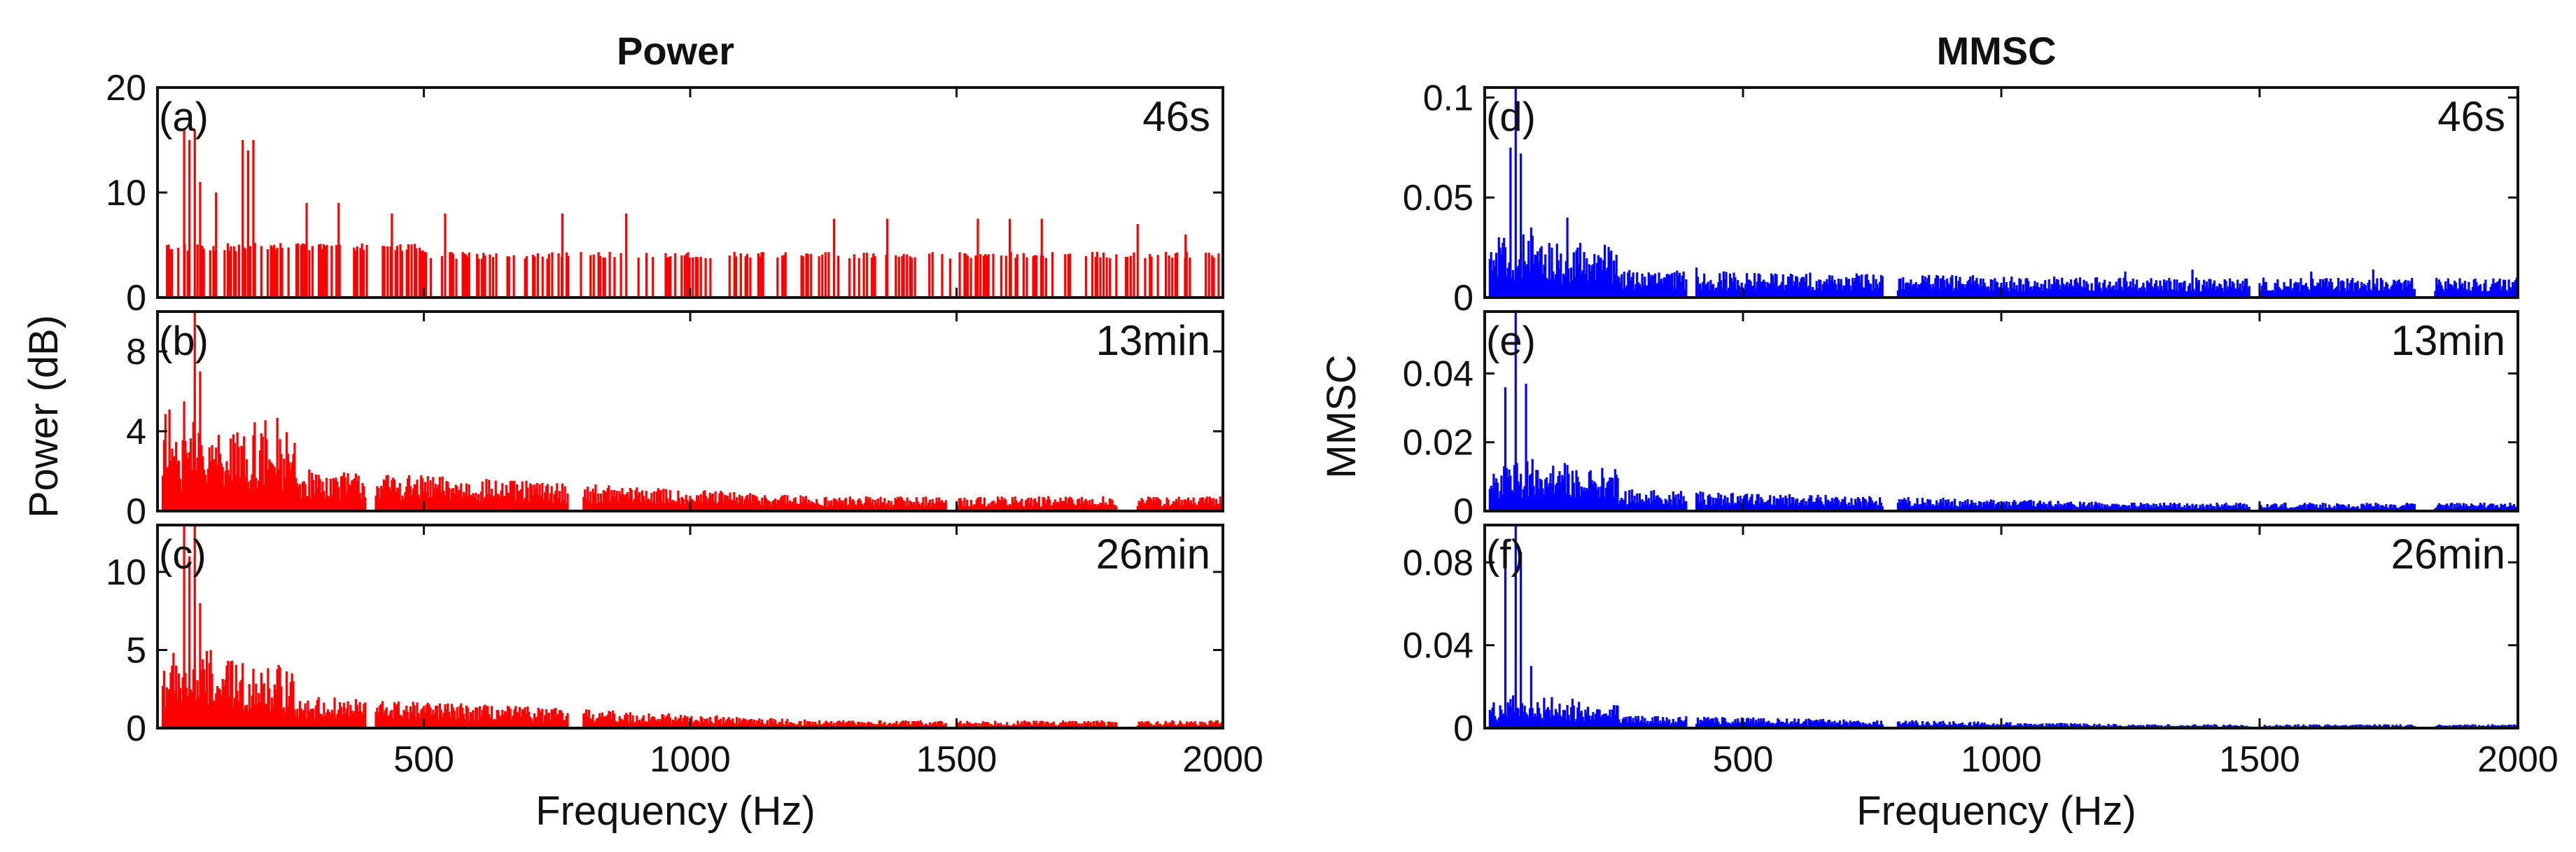 This screenshot has height=852, width=2576. I want to click on y-tick-label-f-2: 0.08, so click(1438, 563).